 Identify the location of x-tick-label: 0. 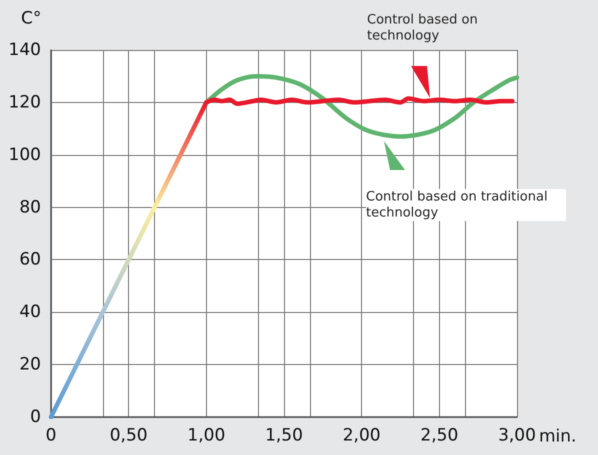
(51, 436).